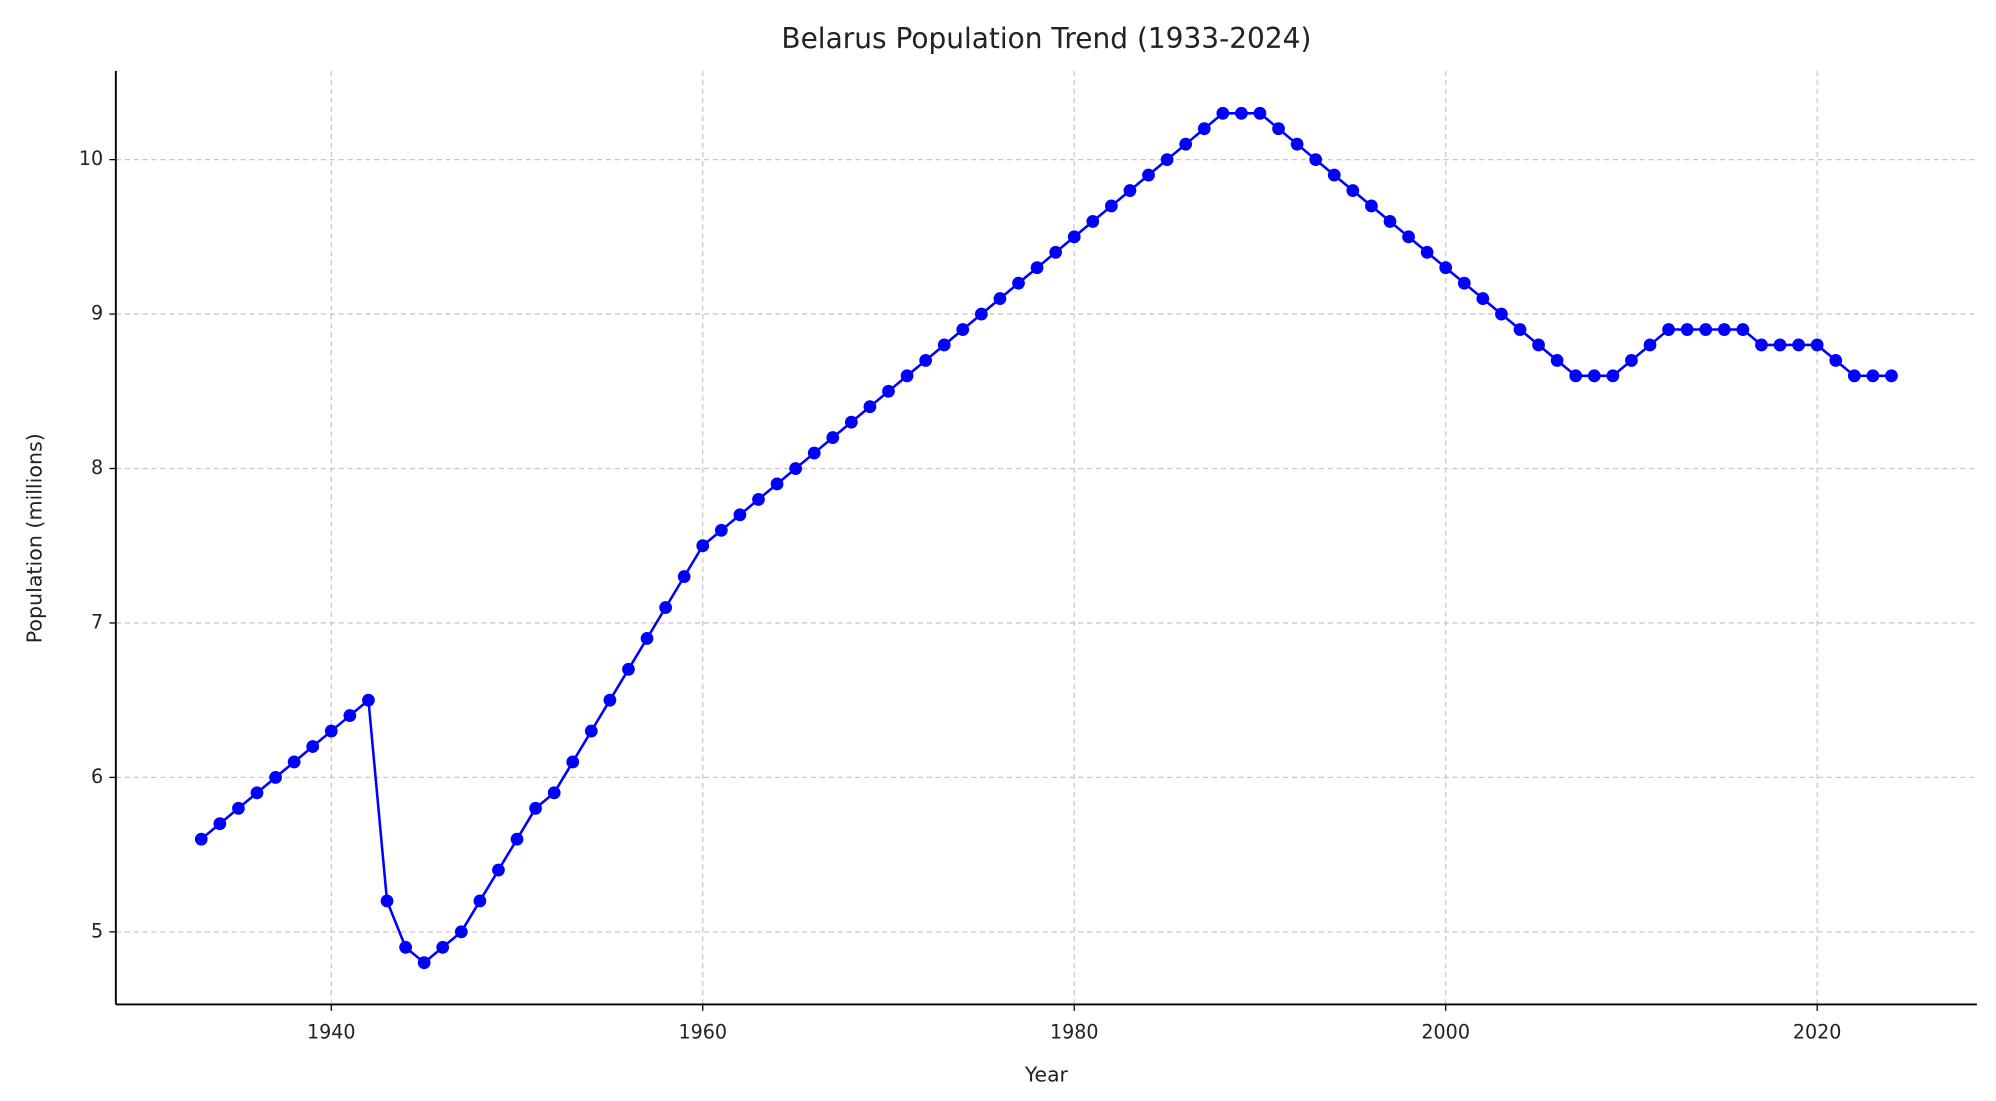 This screenshot has height=1101, width=1996. I want to click on x-tick-label: 2020, so click(1817, 1031).